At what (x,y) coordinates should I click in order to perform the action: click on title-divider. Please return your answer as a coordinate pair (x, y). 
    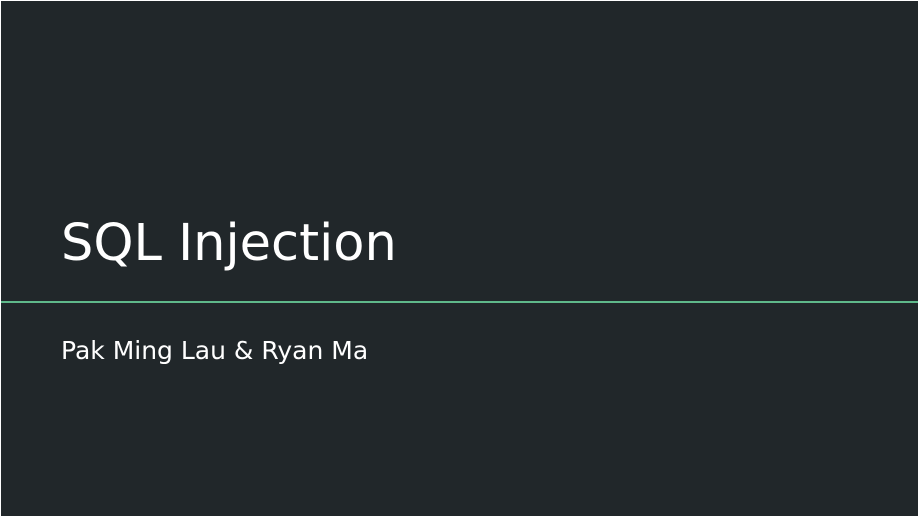
    Looking at the image, I should click on (459, 302).